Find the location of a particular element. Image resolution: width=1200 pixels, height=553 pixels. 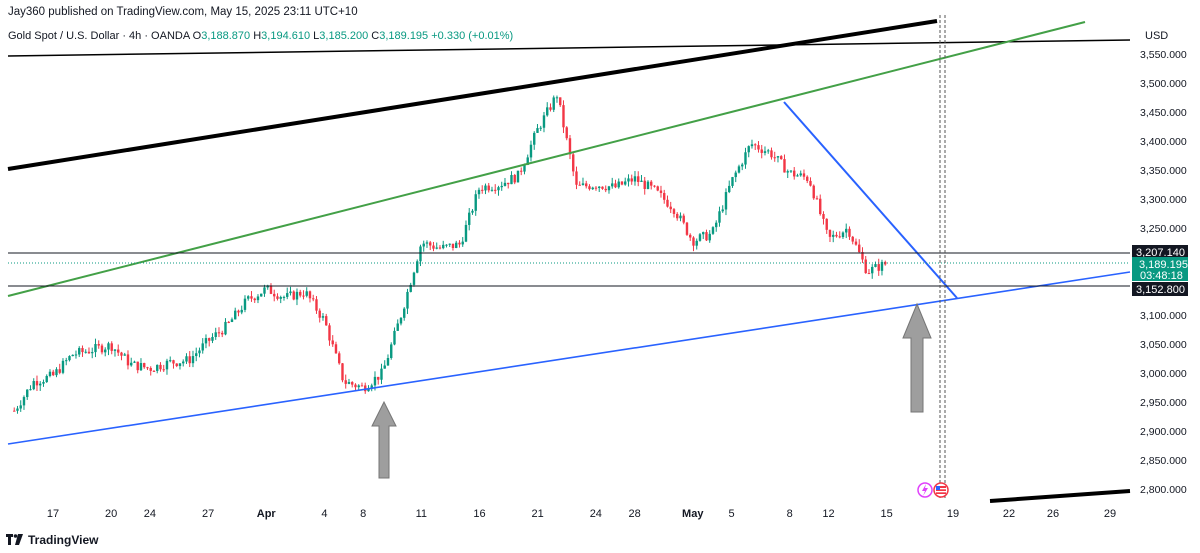

current-price-tag is located at coordinates (1160, 269).